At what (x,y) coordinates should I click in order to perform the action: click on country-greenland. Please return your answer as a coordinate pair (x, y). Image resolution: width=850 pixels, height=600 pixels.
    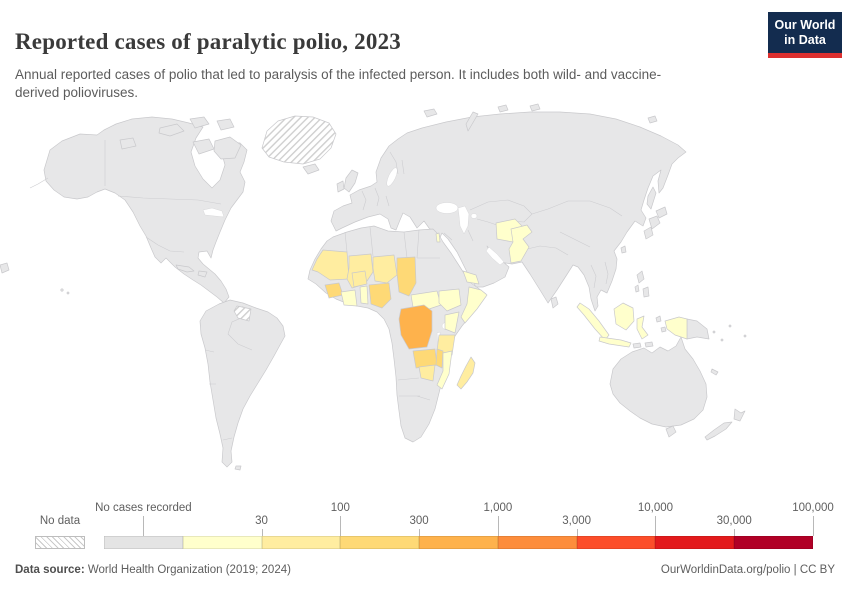
    Looking at the image, I should click on (299, 140).